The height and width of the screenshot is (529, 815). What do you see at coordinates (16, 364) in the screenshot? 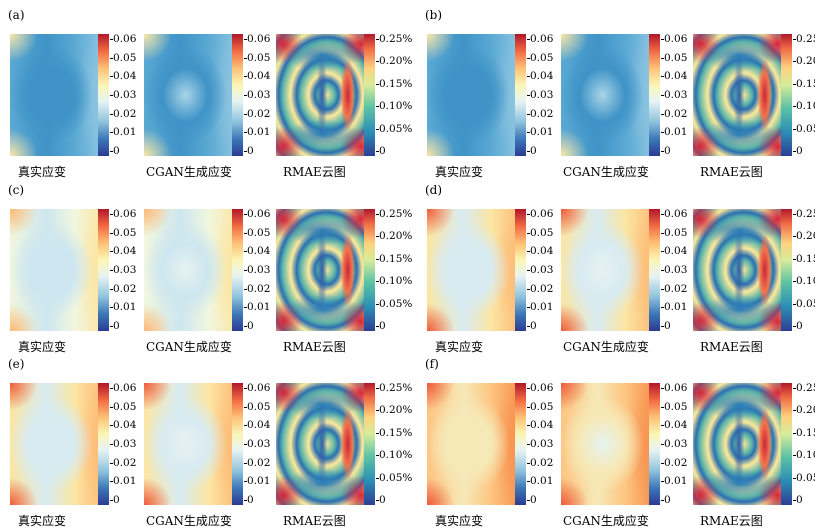
I see `subfigure-label: (e)` at bounding box center [16, 364].